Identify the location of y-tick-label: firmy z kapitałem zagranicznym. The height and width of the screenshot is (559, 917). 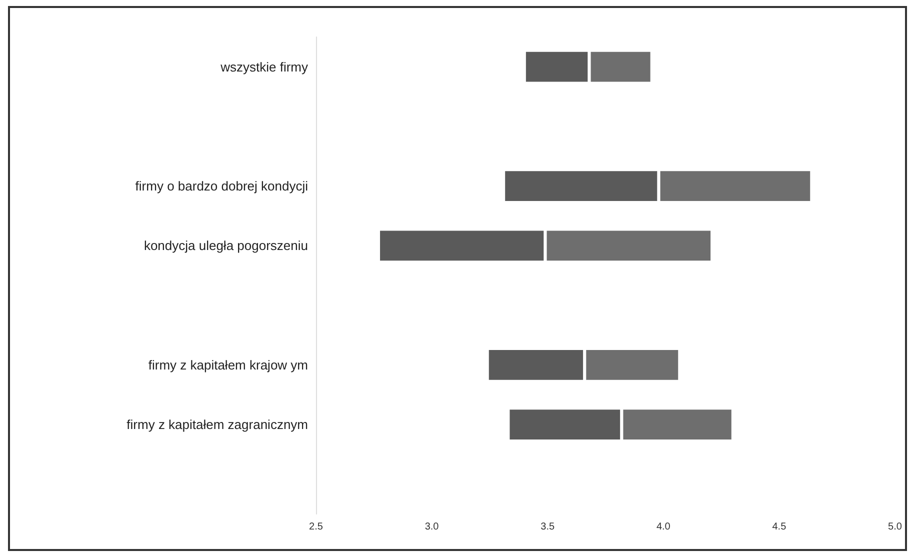
(217, 424).